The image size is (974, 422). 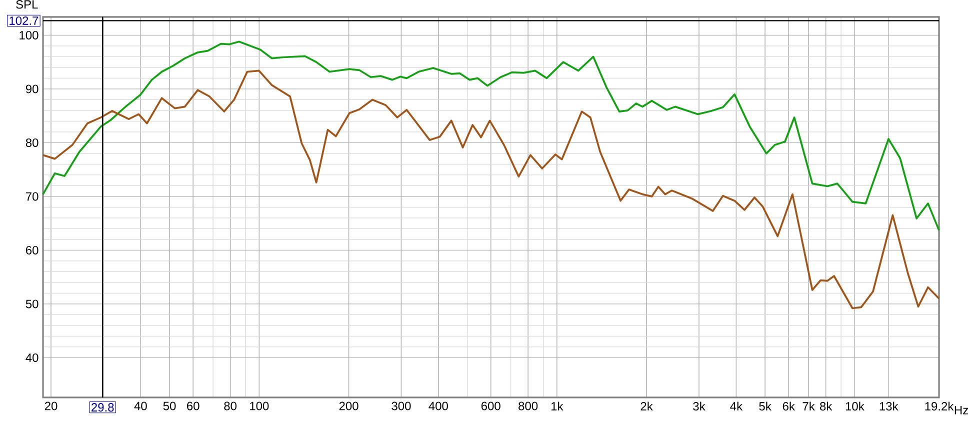 What do you see at coordinates (32, 250) in the screenshot?
I see `y-tick-label: 60` at bounding box center [32, 250].